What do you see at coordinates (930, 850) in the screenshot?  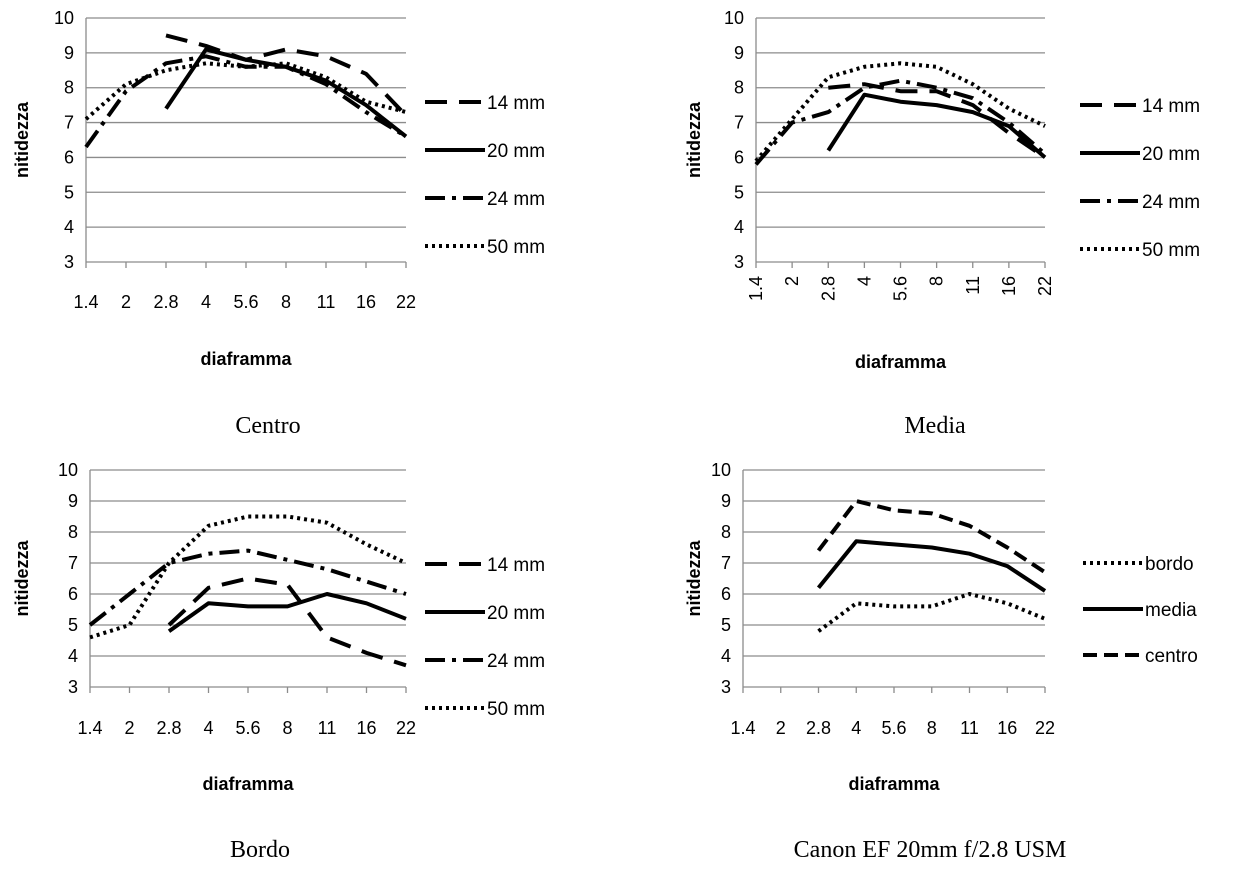 I see `chart-caption: Canon EF 20mm f/2.8 USM` at bounding box center [930, 850].